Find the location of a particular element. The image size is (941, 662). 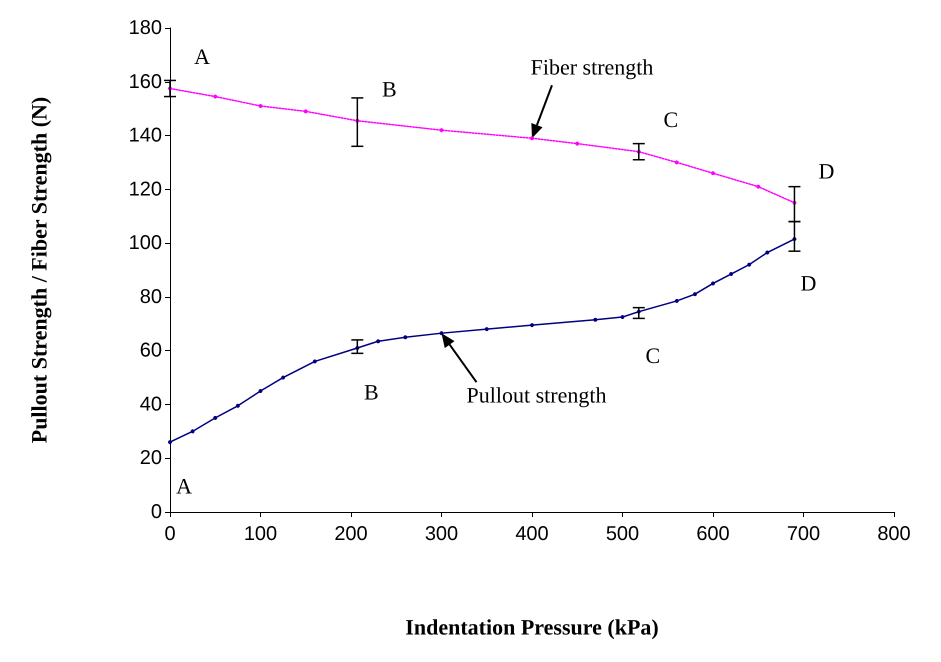

x-tick-label: 600 is located at coordinates (713, 534).